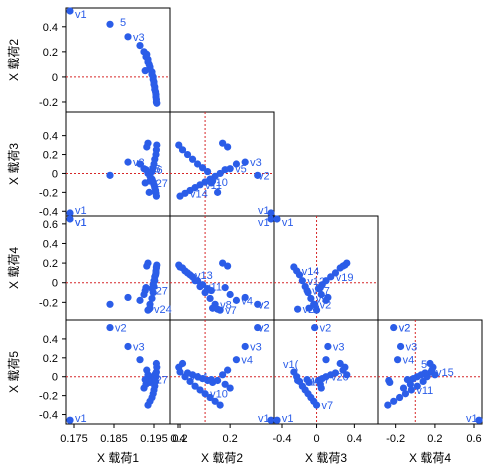  Describe the element at coordinates (340, 378) in the screenshot. I see `point-label: v20` at that location.